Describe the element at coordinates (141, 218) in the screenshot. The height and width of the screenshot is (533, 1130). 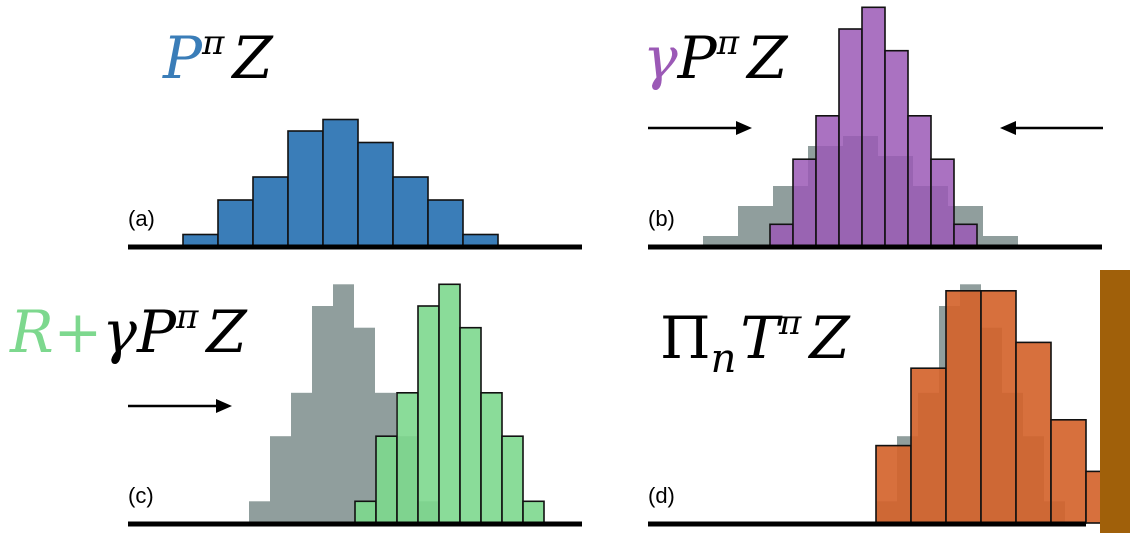
I see `panel-a-label: (a)` at that location.